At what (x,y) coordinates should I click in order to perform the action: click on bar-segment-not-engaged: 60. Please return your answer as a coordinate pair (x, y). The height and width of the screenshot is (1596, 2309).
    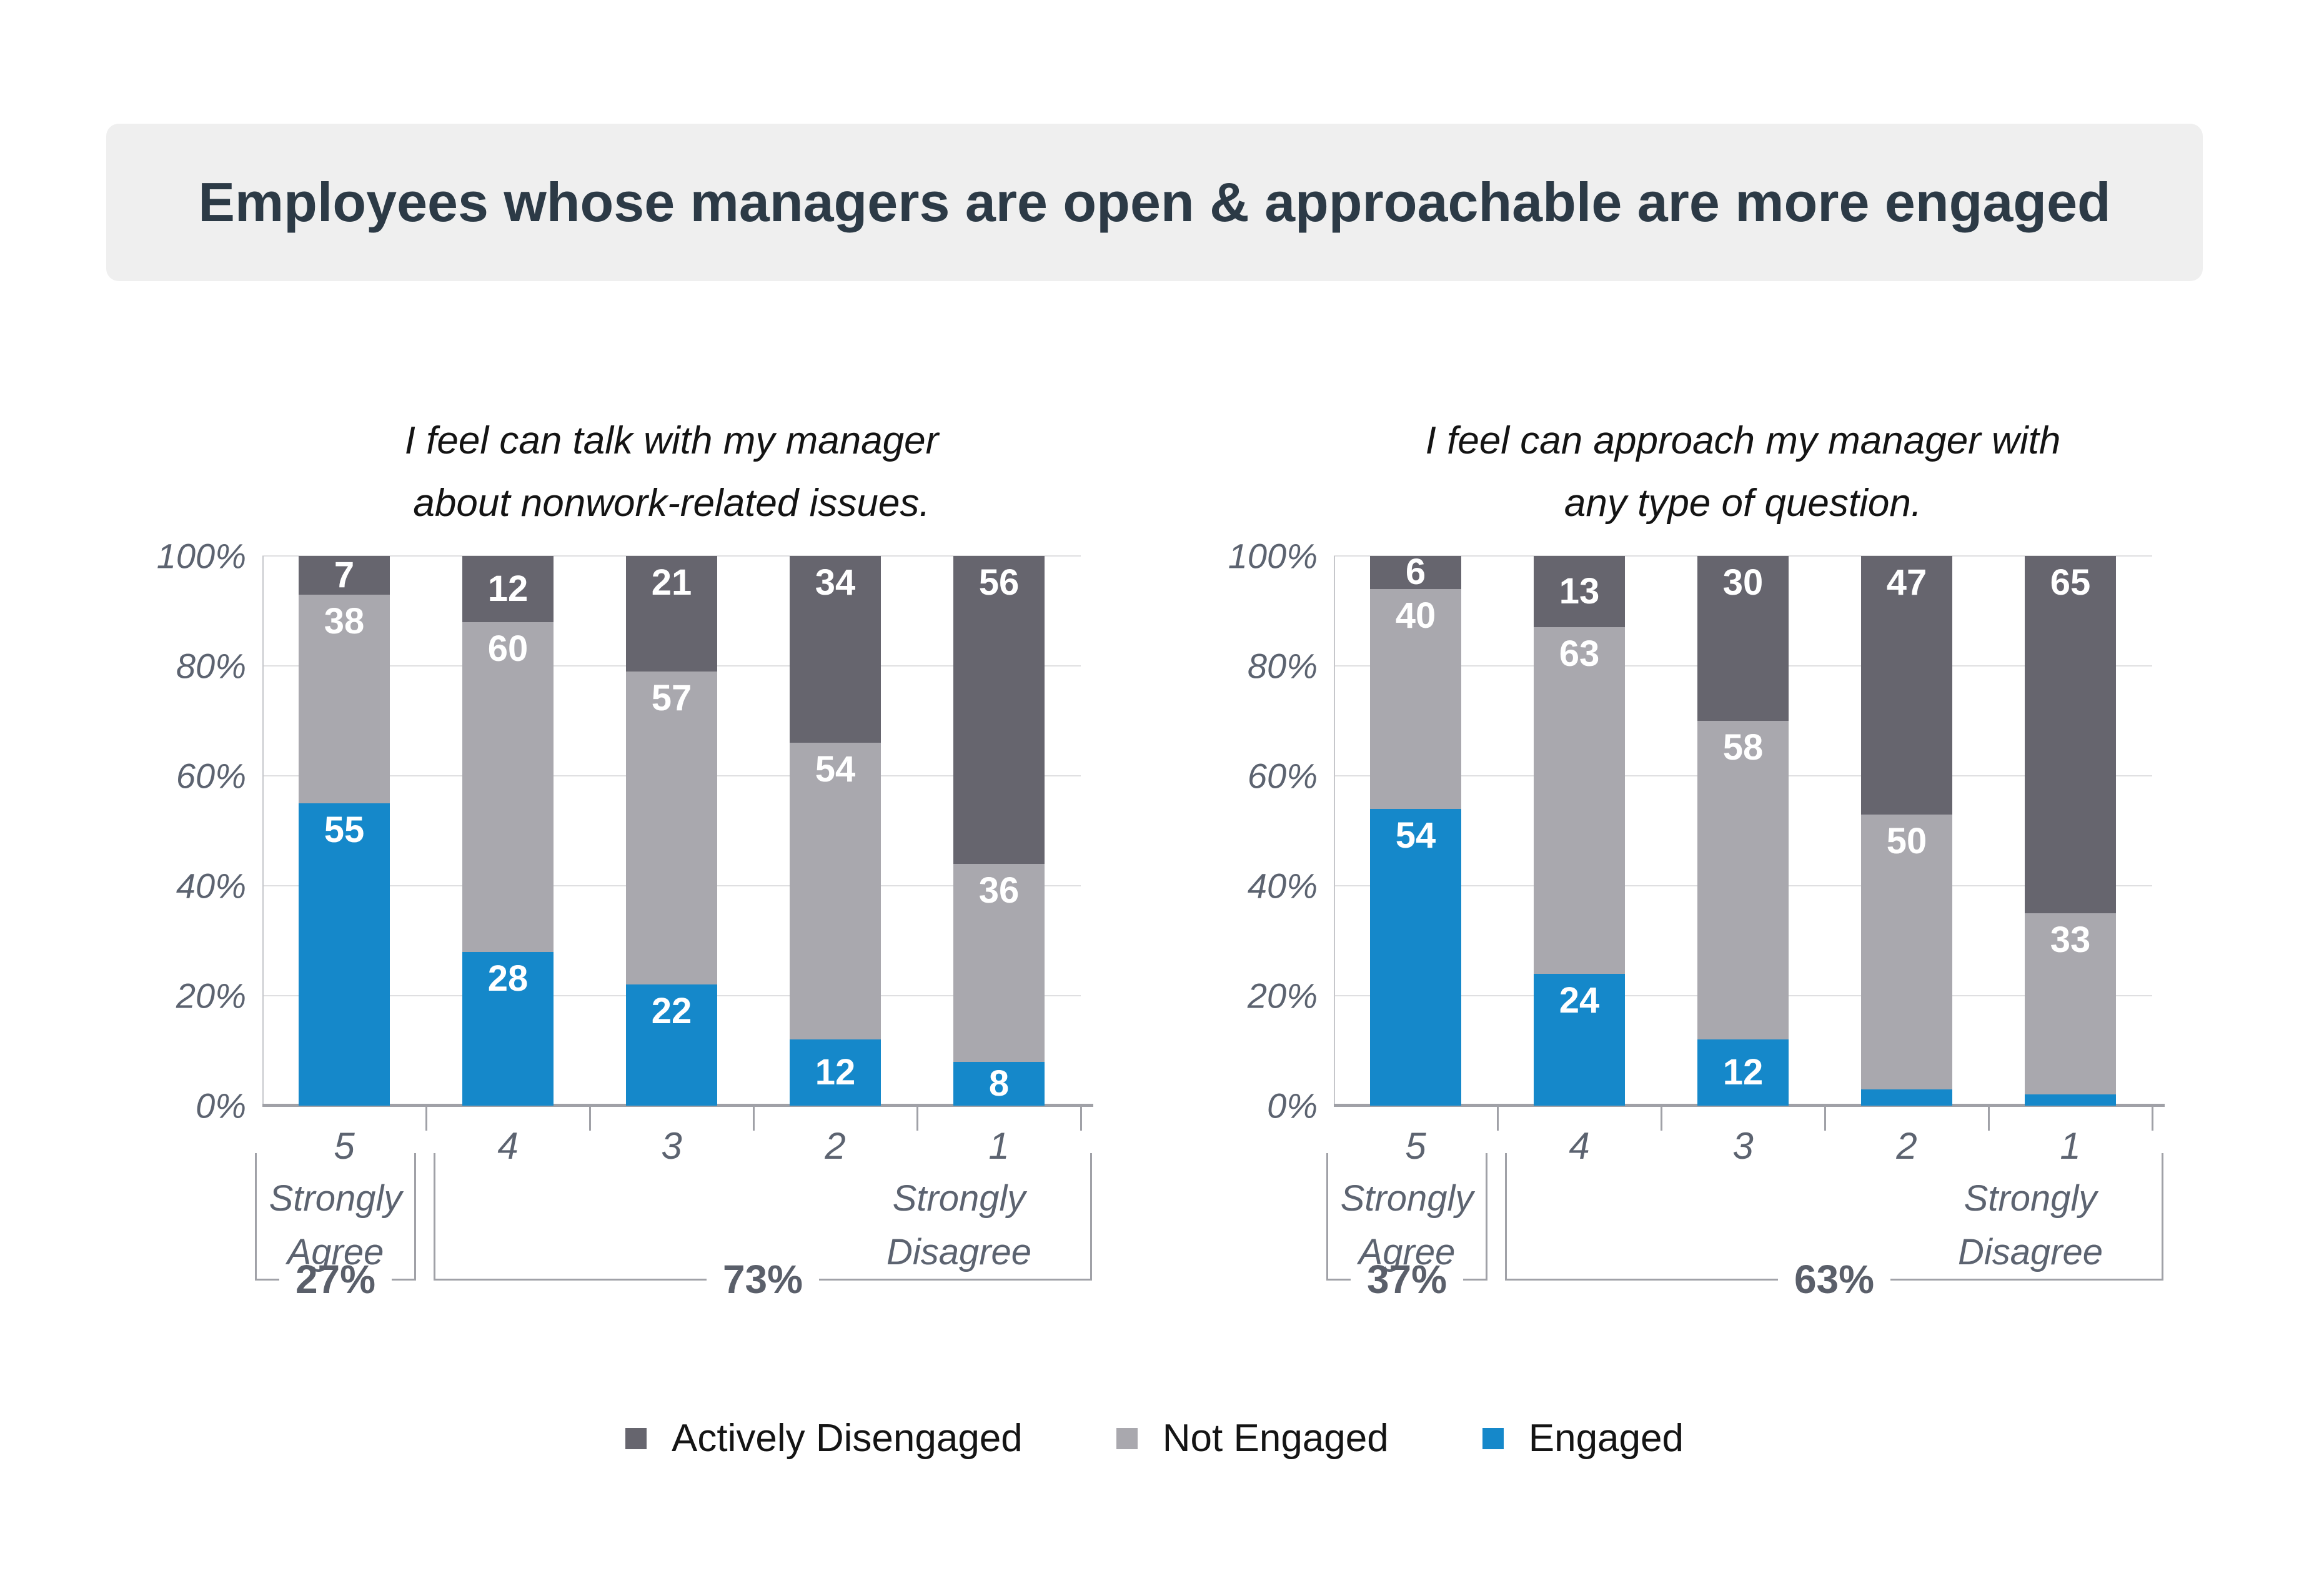
    Looking at the image, I should click on (508, 787).